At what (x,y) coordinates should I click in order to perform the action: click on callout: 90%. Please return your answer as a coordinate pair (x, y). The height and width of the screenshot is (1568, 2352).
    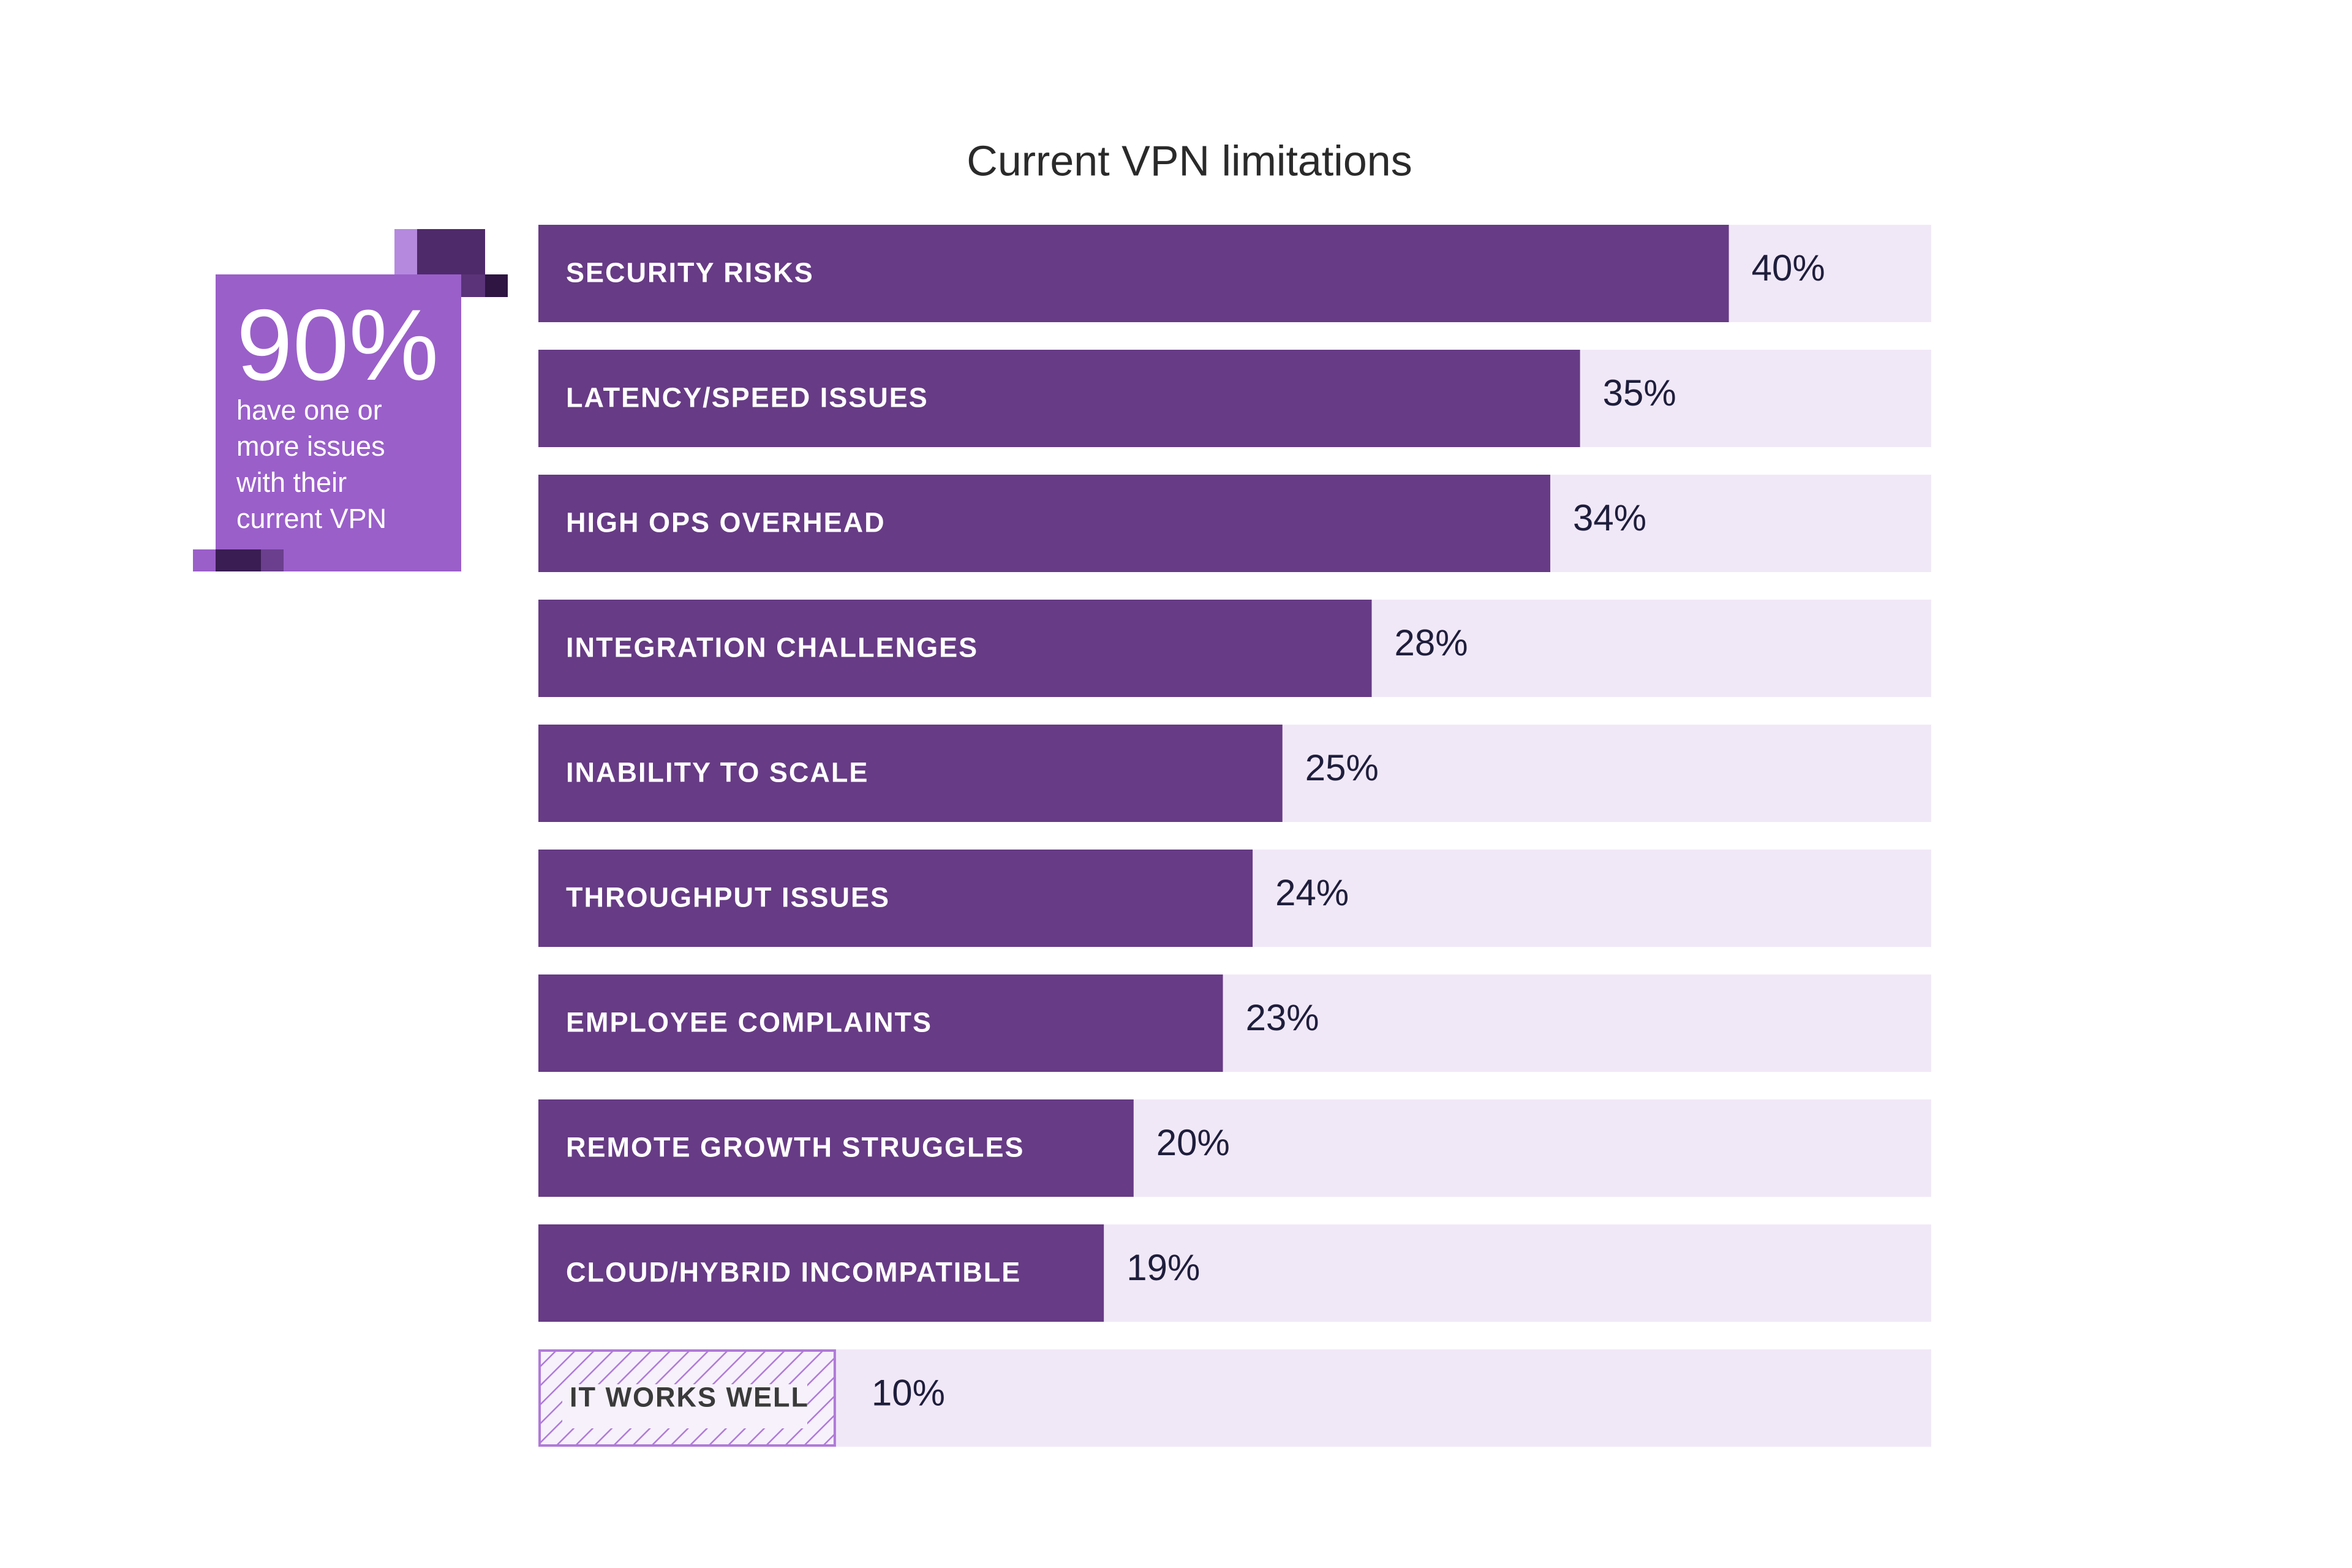
    Looking at the image, I should click on (351, 400).